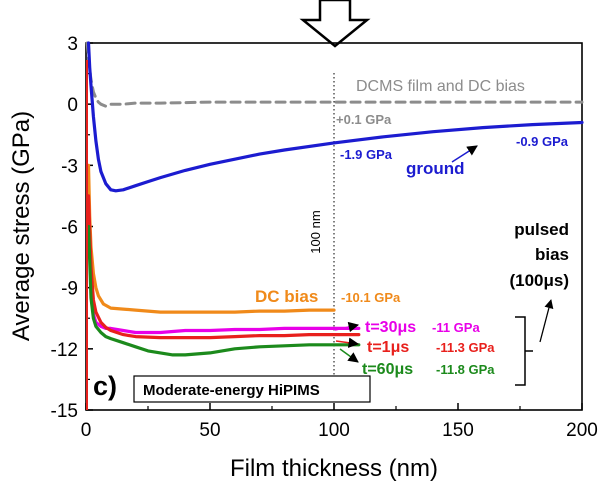  I want to click on y-tick-label: 0, so click(72, 105).